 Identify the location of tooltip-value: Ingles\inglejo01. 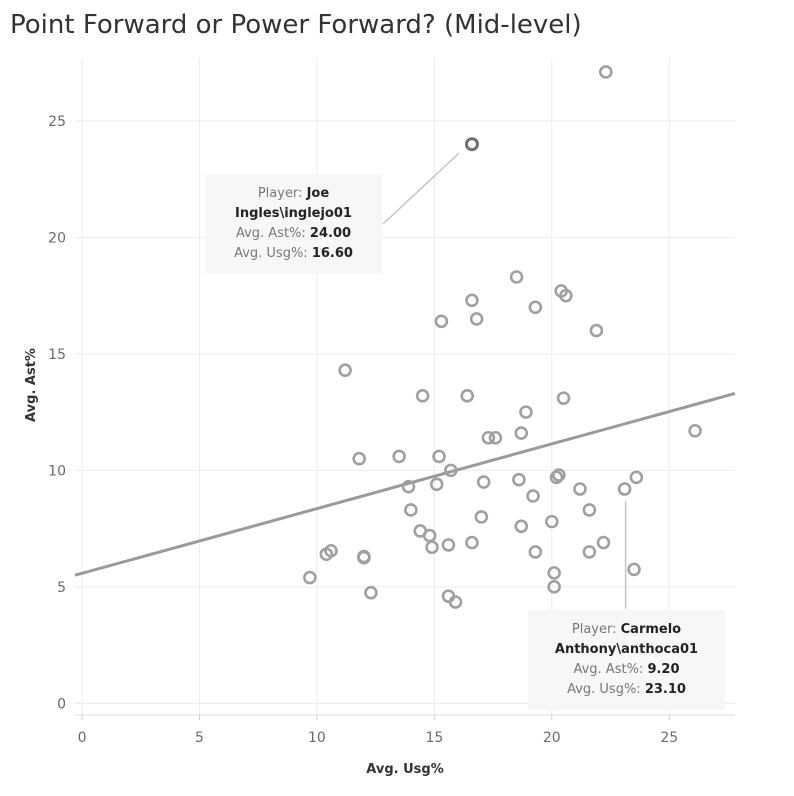
(293, 213).